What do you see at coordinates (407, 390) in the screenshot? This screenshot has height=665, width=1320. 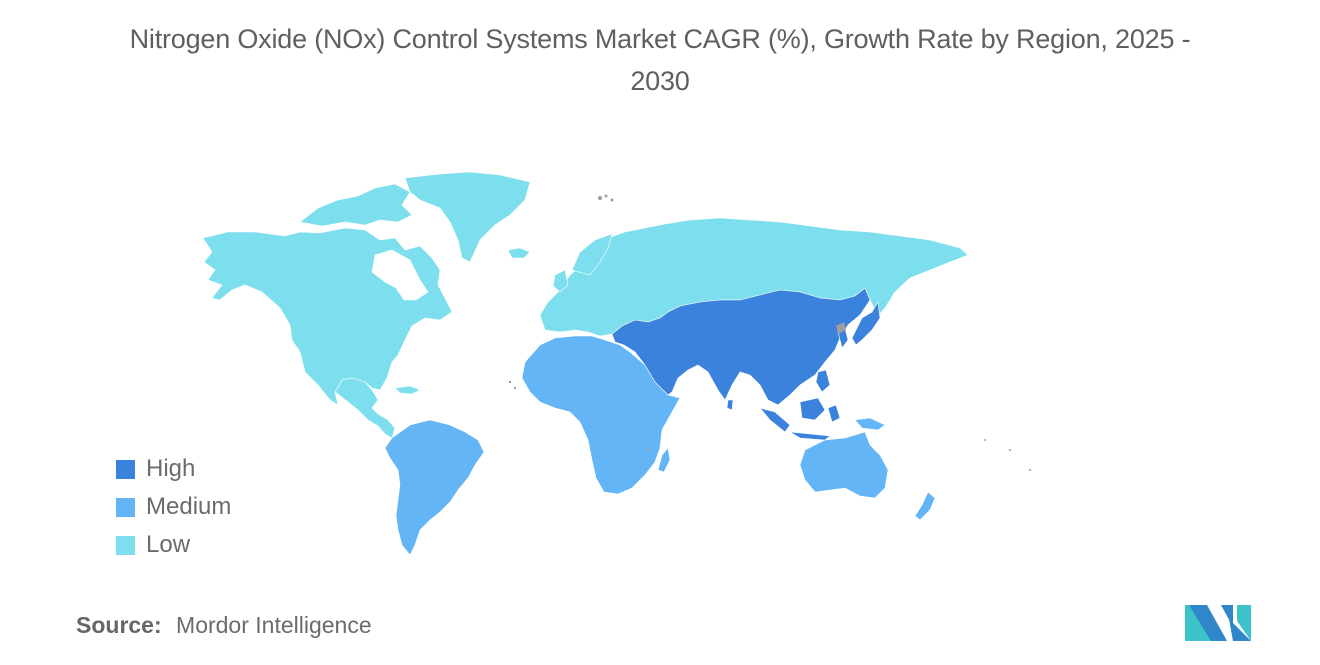 I see `region-caribbean` at bounding box center [407, 390].